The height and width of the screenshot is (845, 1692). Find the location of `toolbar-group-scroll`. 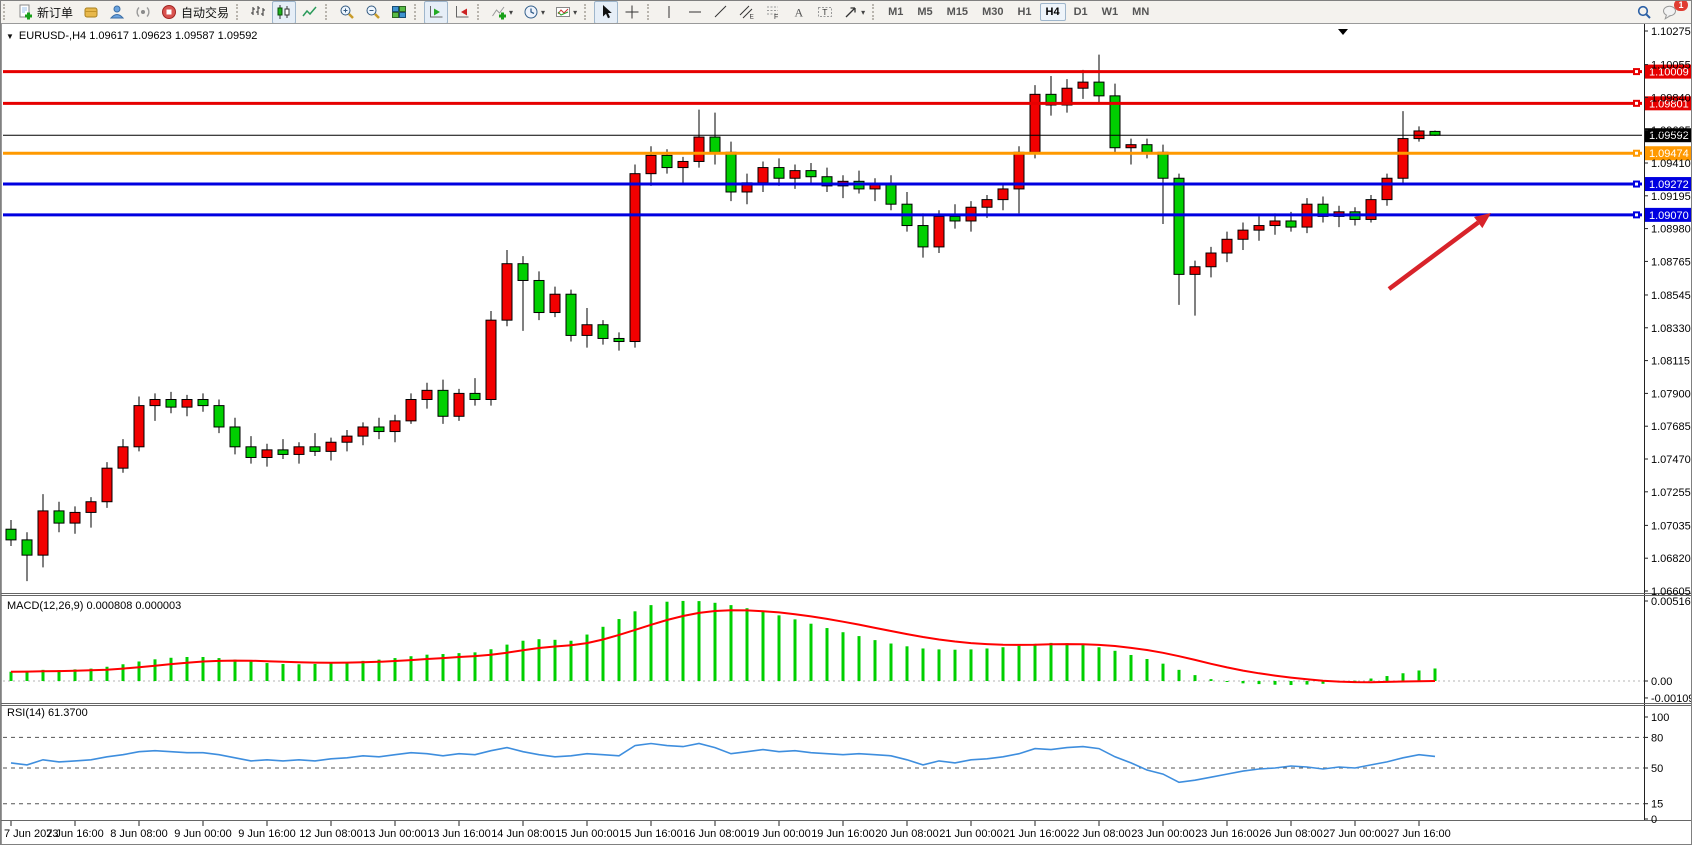

toolbar-group-scroll is located at coordinates (449, 12).